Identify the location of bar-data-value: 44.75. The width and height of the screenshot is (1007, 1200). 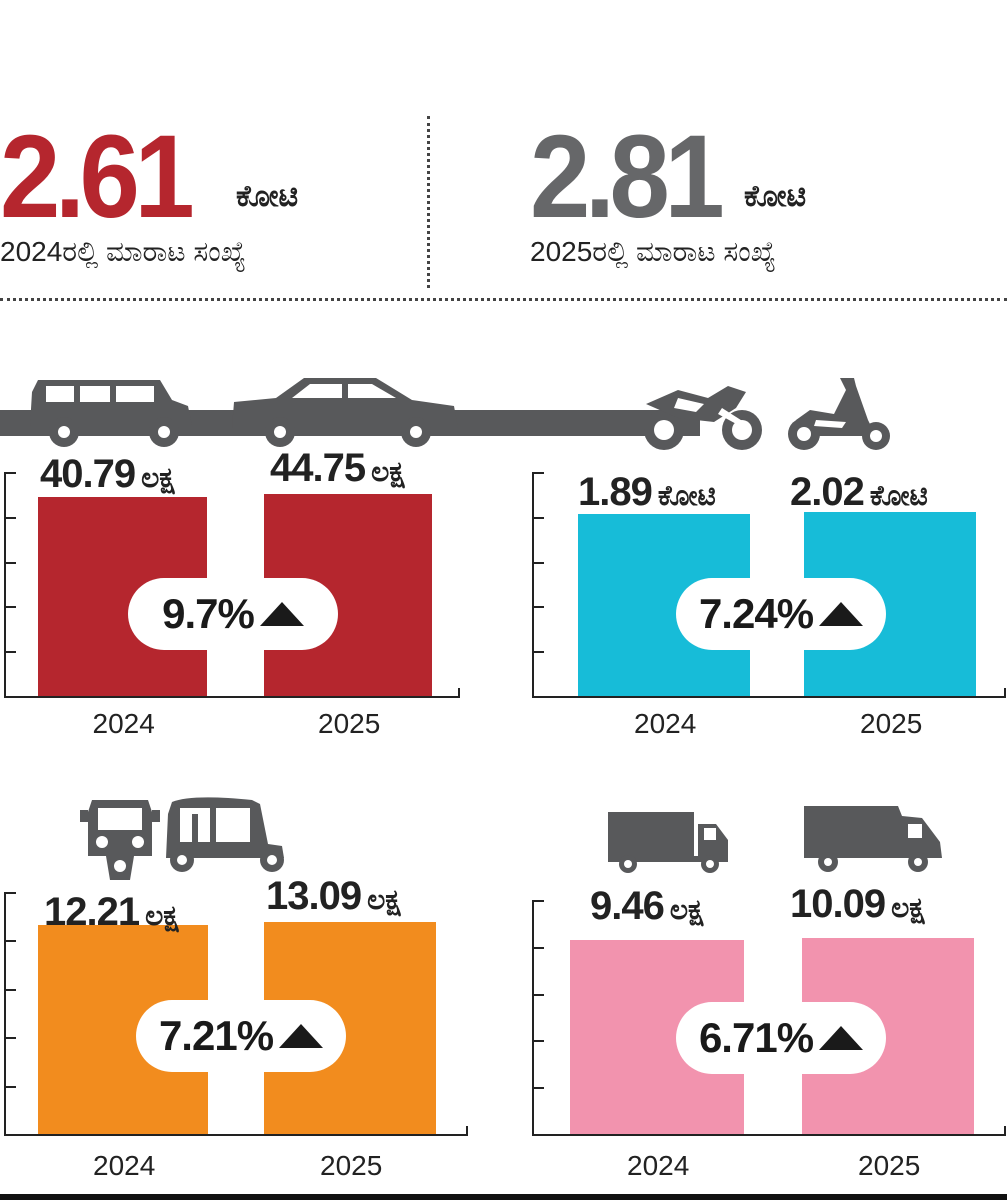
(318, 468).